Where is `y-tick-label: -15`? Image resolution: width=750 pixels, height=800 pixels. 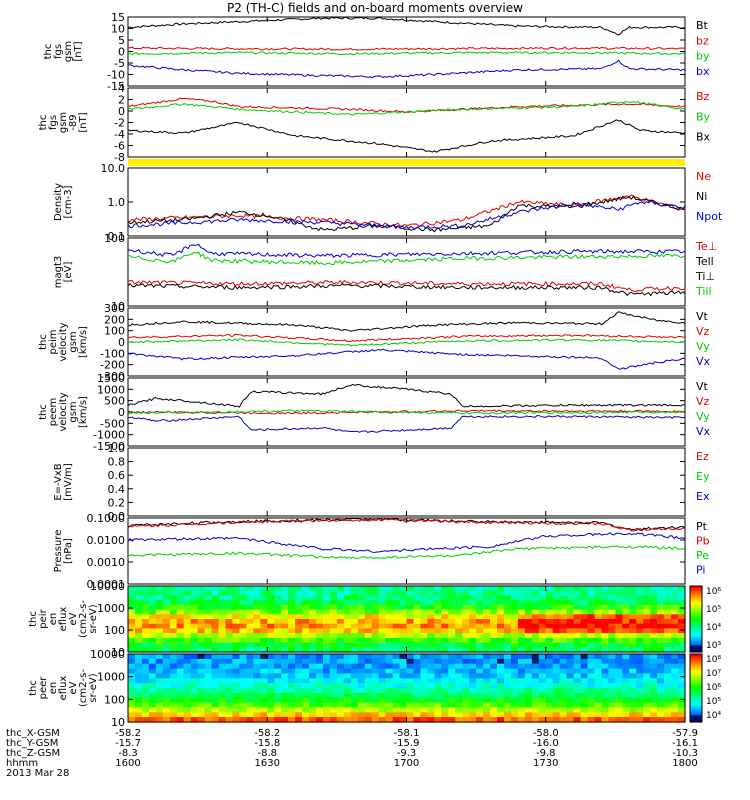 y-tick-label: -15 is located at coordinates (116, 86).